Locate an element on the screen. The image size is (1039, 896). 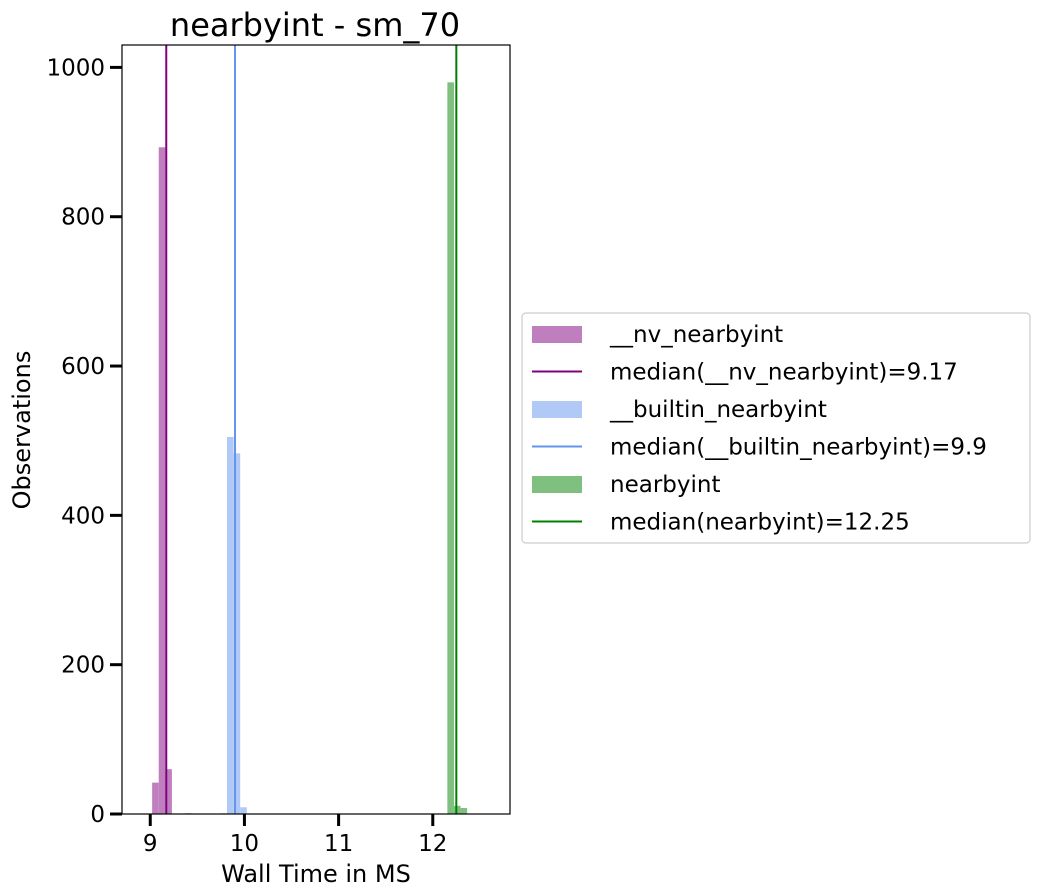
legend-label-0: __nv_nearbyint is located at coordinates (696, 335).